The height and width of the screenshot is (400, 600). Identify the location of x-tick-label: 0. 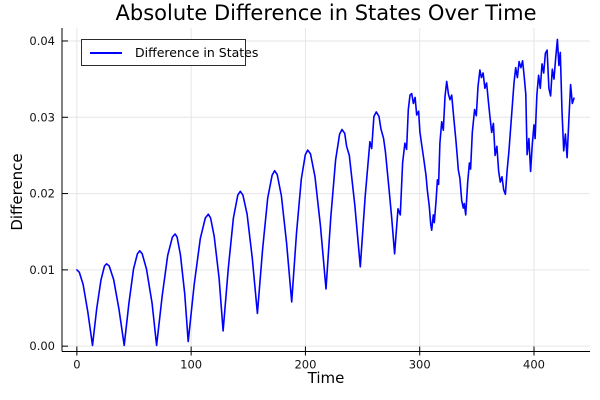
(76, 365).